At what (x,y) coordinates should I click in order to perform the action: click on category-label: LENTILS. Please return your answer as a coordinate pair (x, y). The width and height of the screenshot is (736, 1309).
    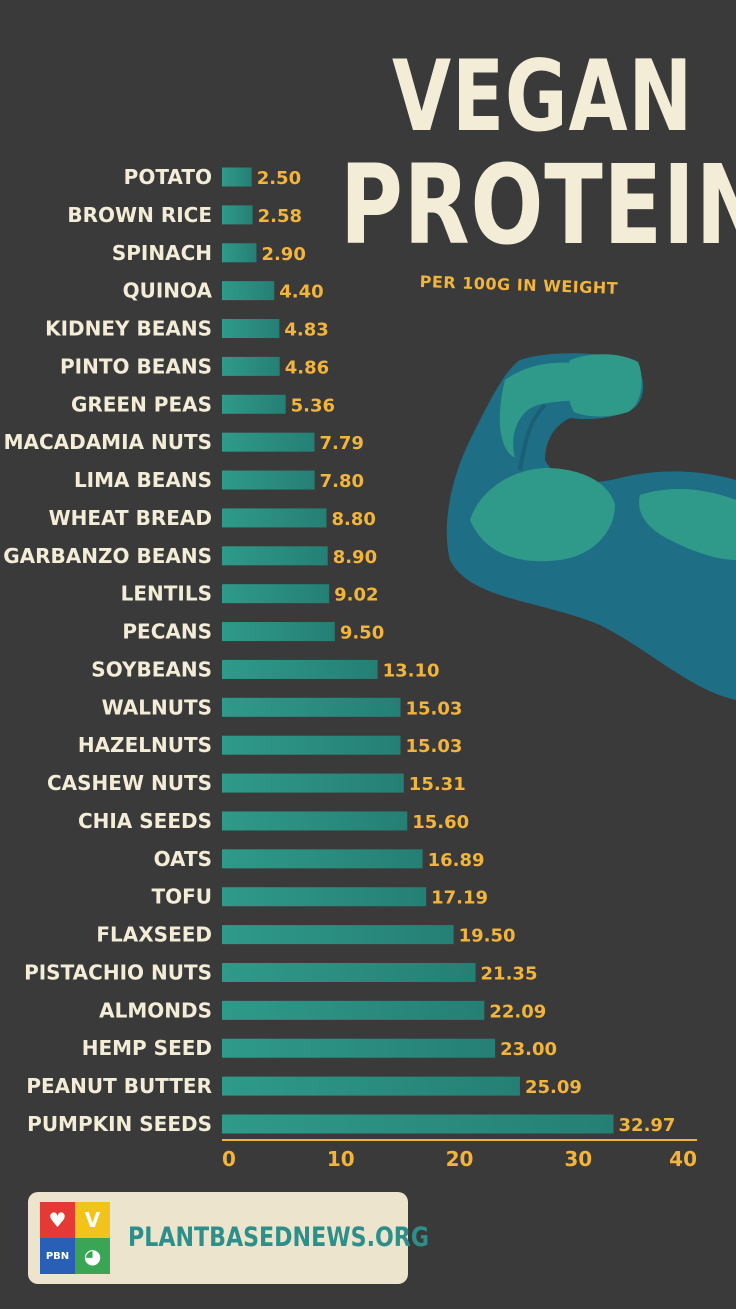
    Looking at the image, I should click on (166, 594).